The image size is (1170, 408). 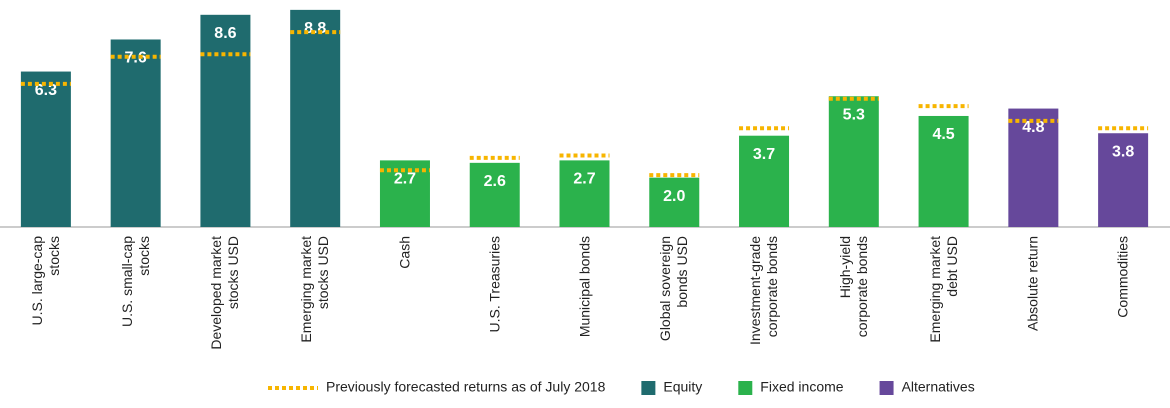 I want to click on value-label: 6.3, so click(x=46, y=90).